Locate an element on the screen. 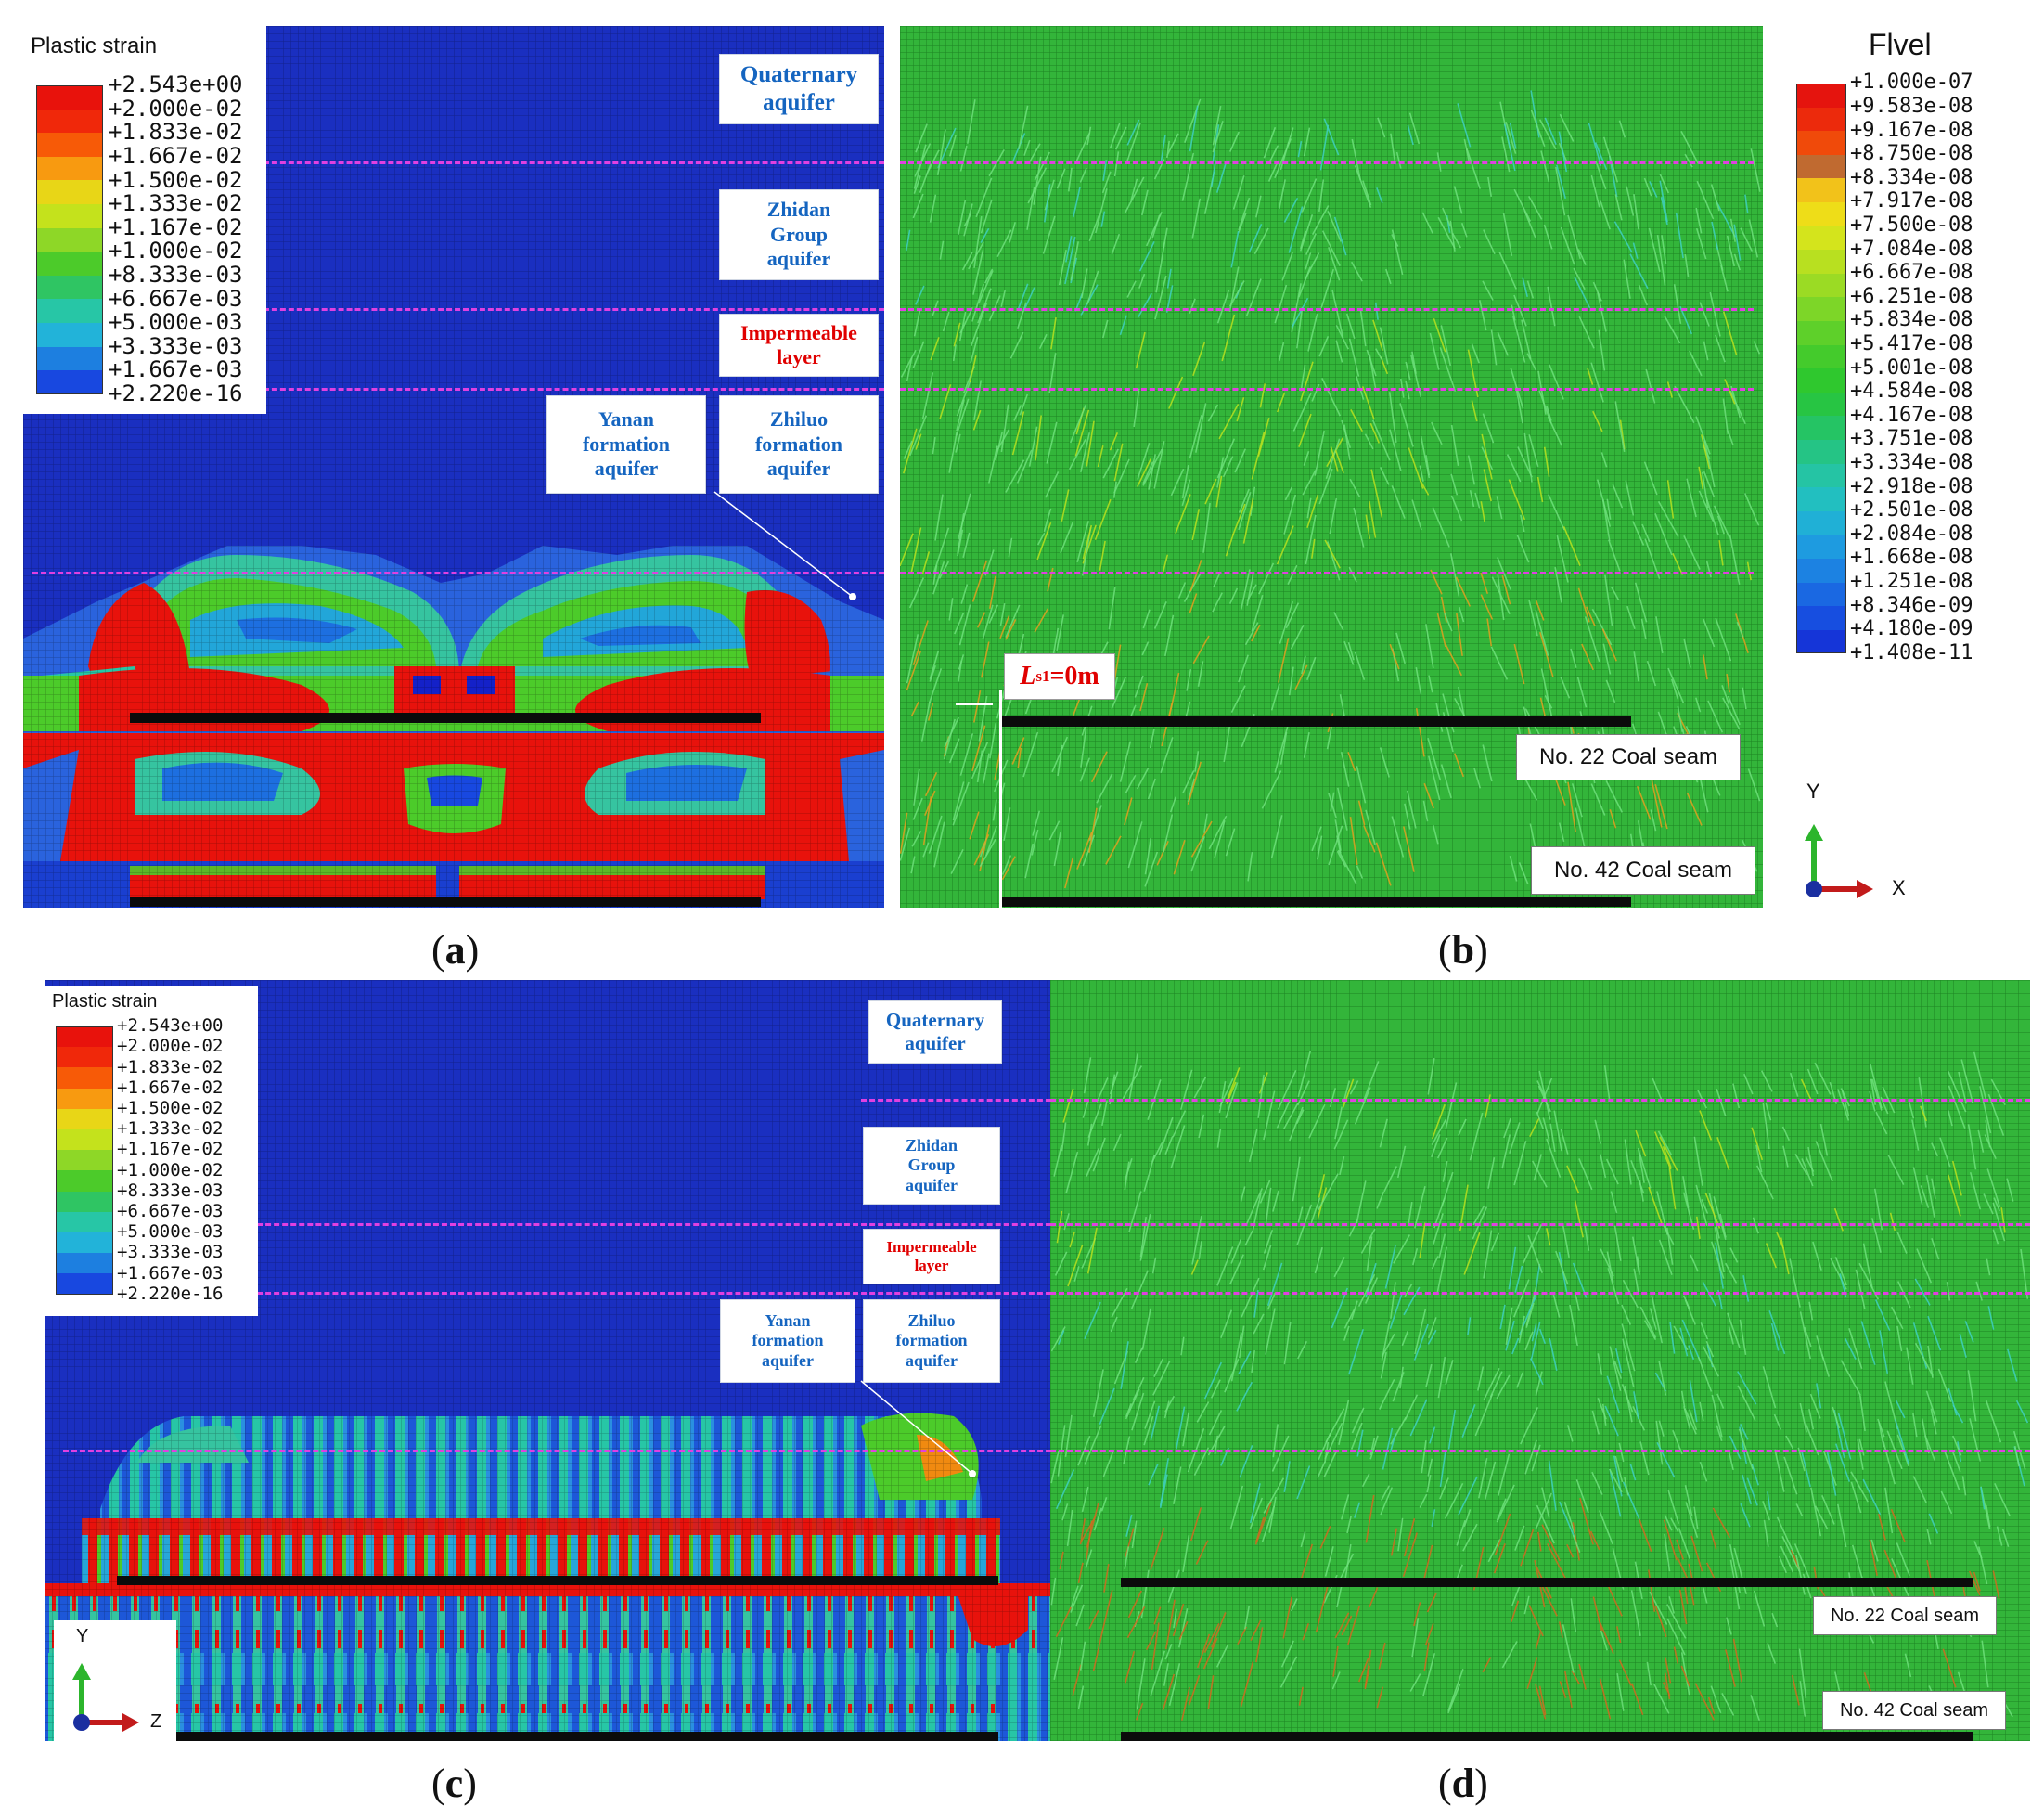  label-line: Yanan is located at coordinates (626, 419).